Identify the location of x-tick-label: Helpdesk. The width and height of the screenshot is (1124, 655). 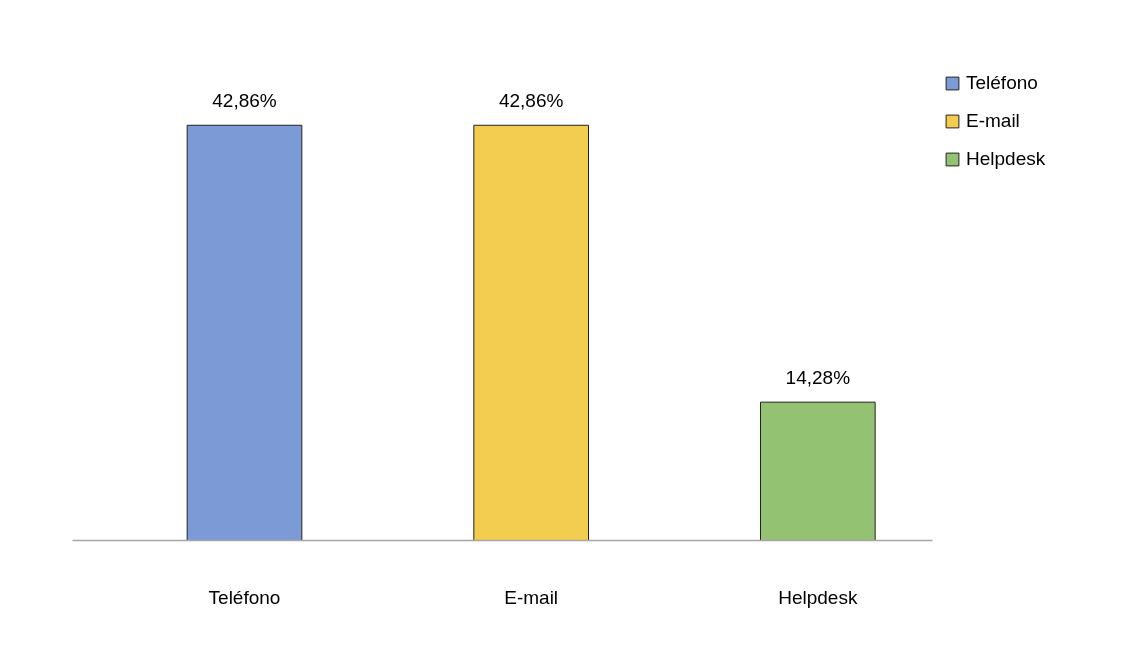
(818, 597).